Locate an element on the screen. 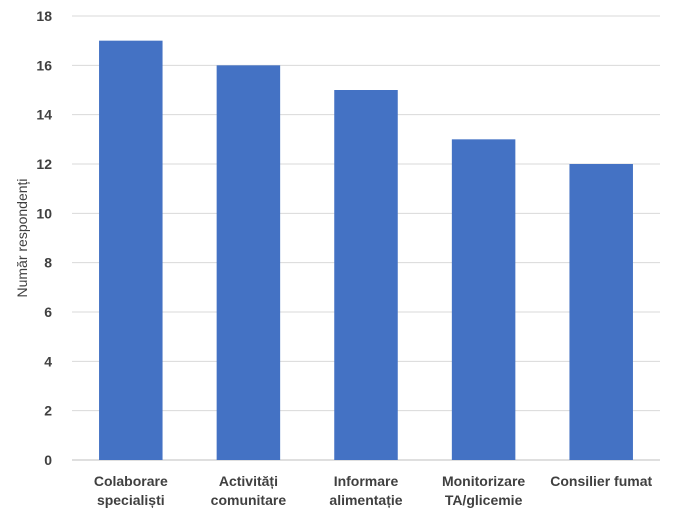  y-tick-label: 12 is located at coordinates (44, 164).